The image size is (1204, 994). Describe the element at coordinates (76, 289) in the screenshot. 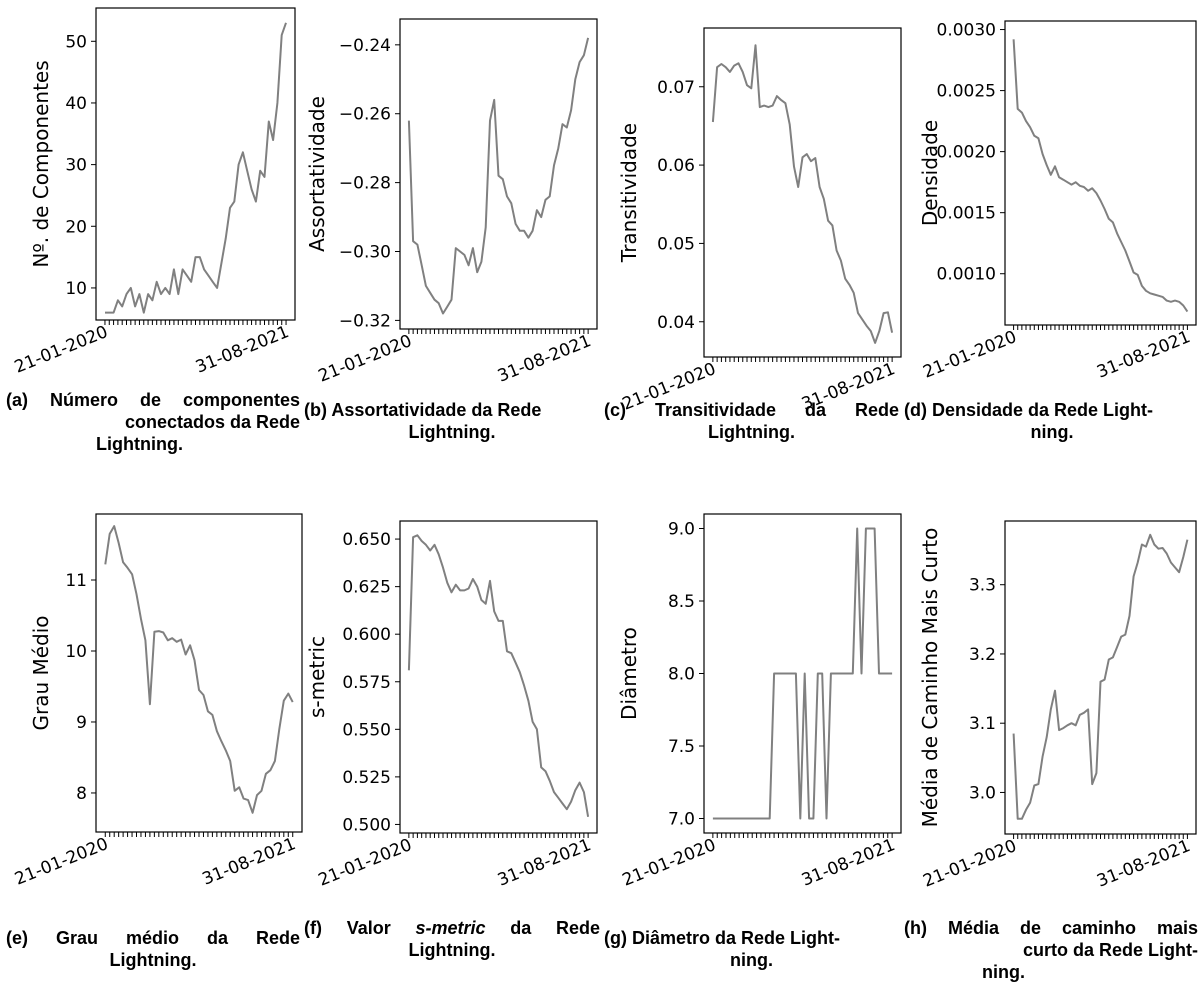

I see `chart-a-ytick-label: 10` at that location.